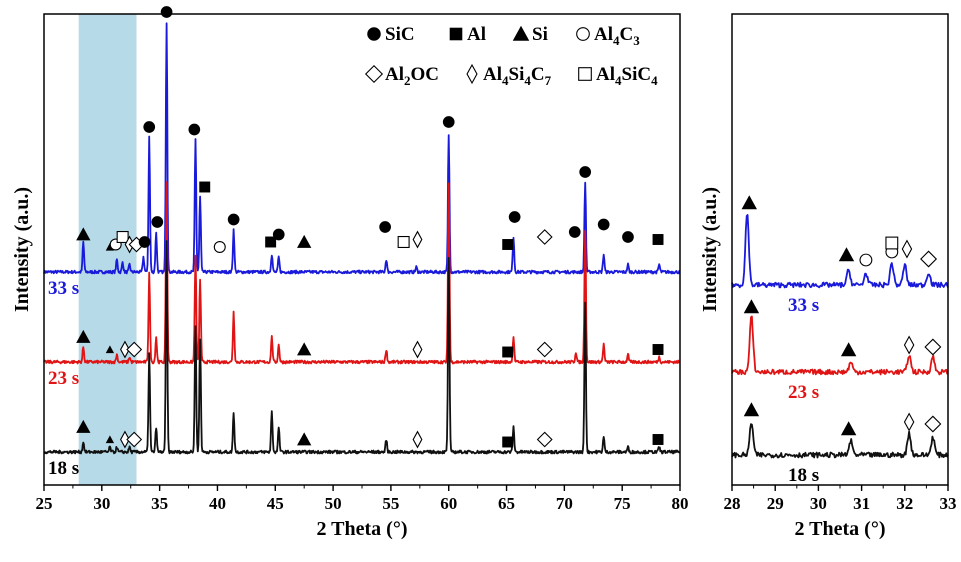  I want to click on x-tick-label: 50, so click(333, 503).